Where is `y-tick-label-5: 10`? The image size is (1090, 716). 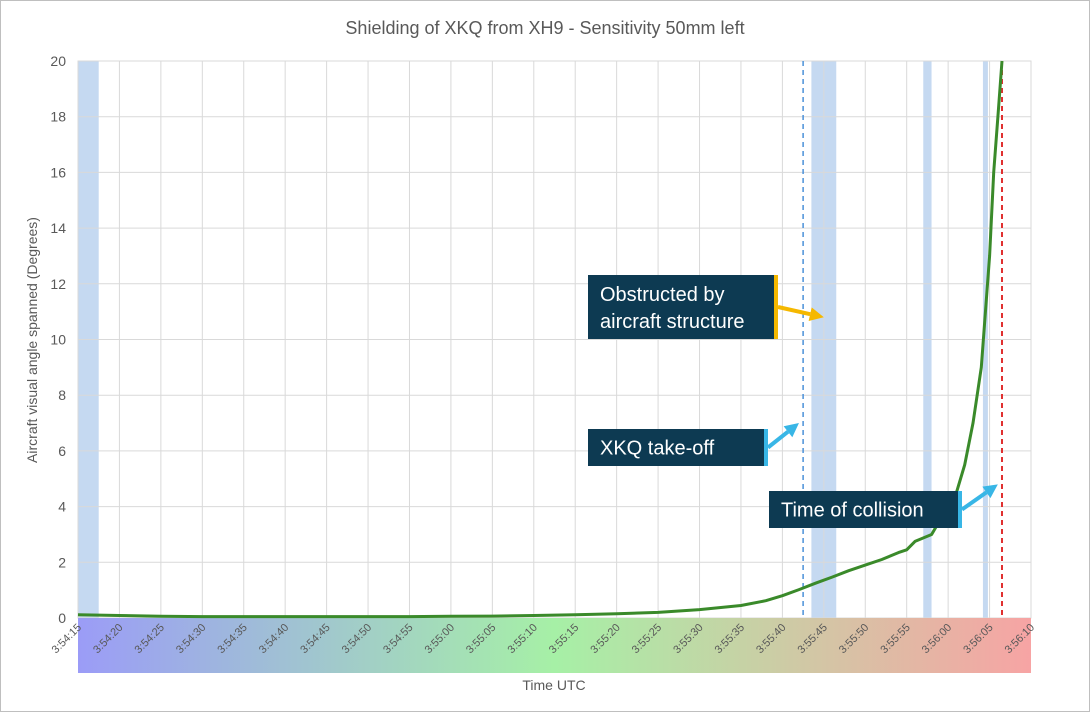 y-tick-label-5: 10 is located at coordinates (58, 340).